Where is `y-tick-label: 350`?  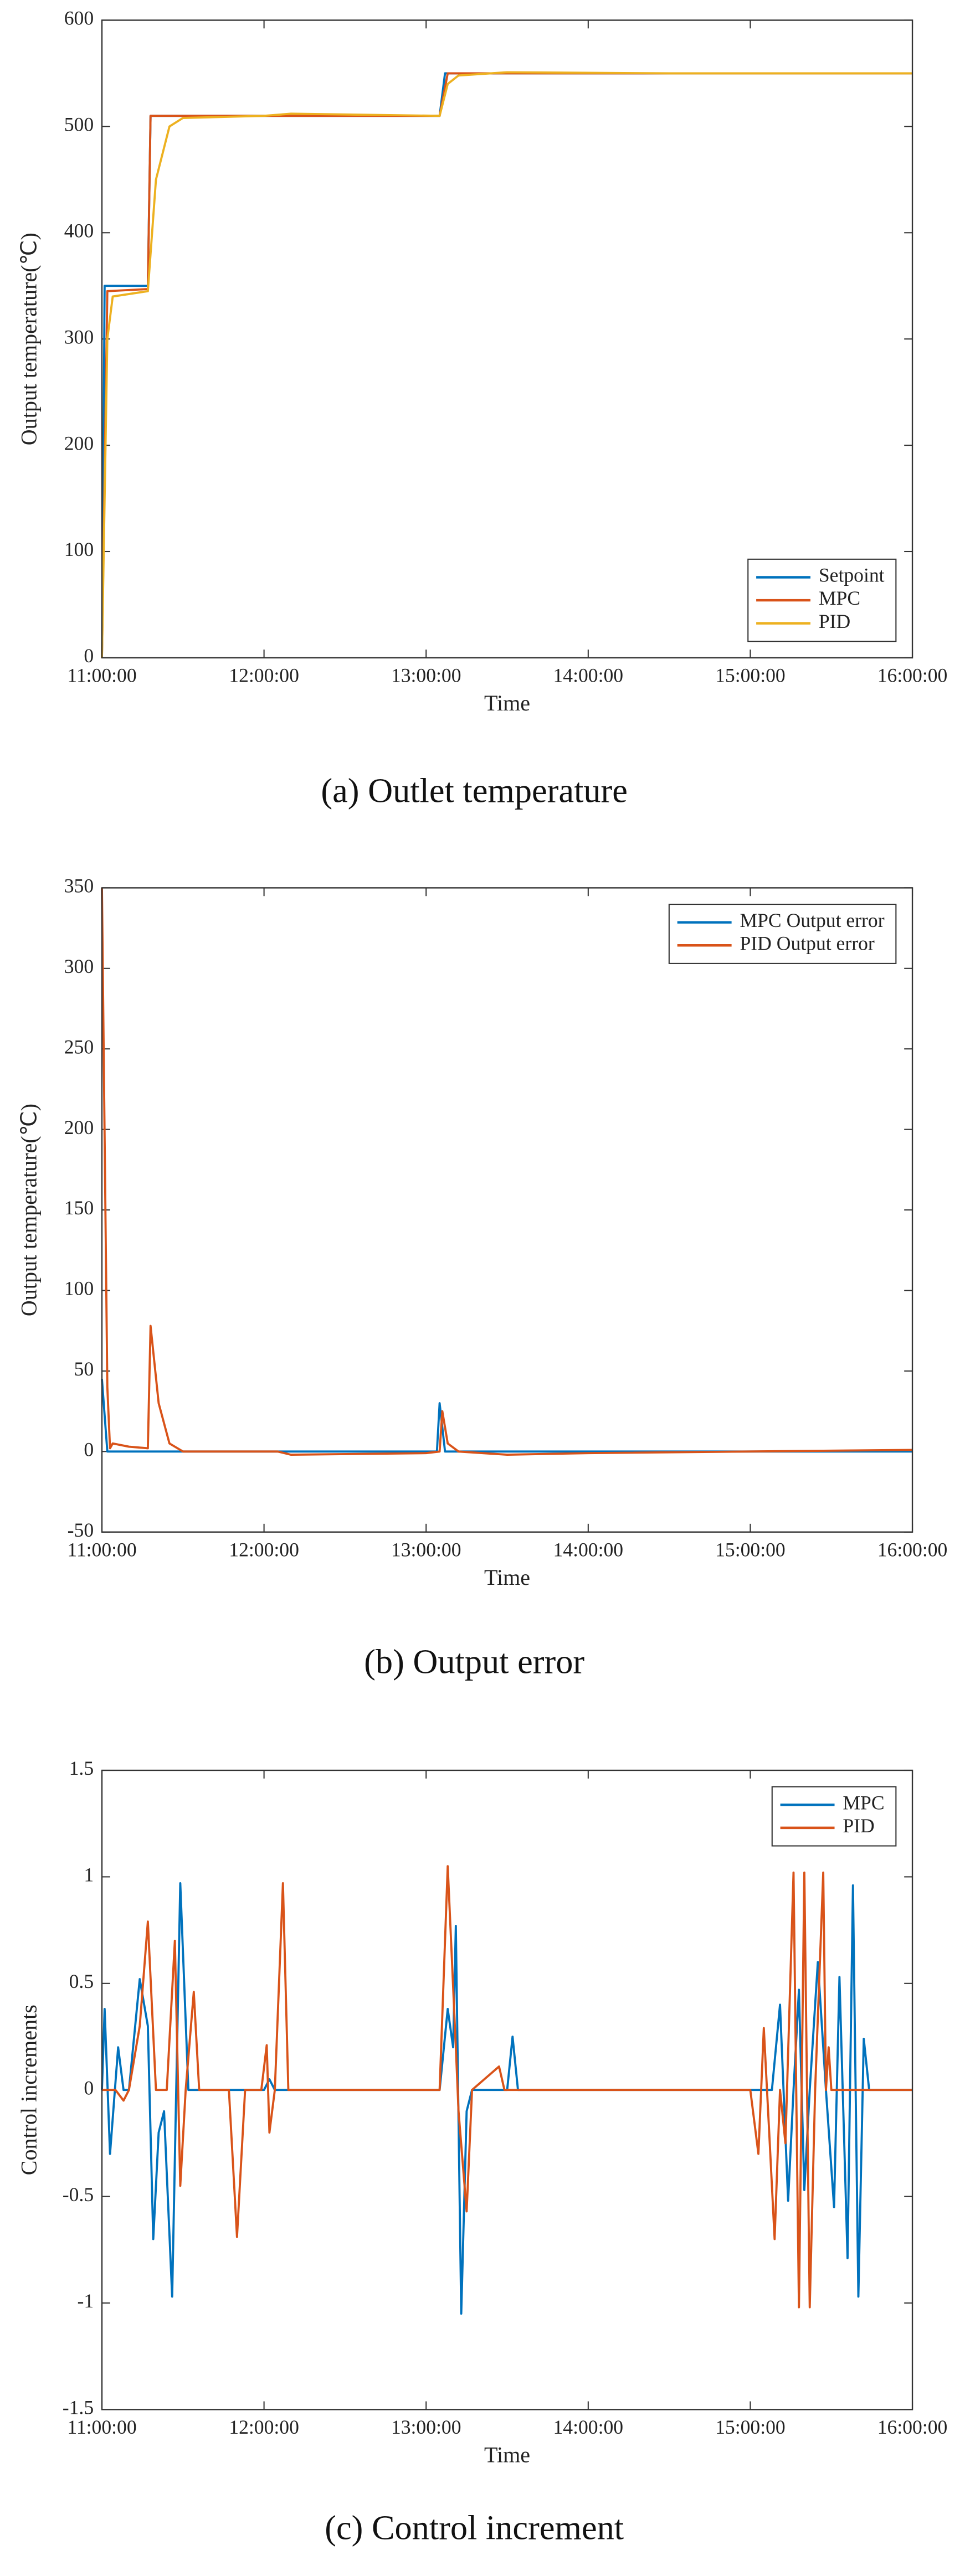 y-tick-label: 350 is located at coordinates (79, 886).